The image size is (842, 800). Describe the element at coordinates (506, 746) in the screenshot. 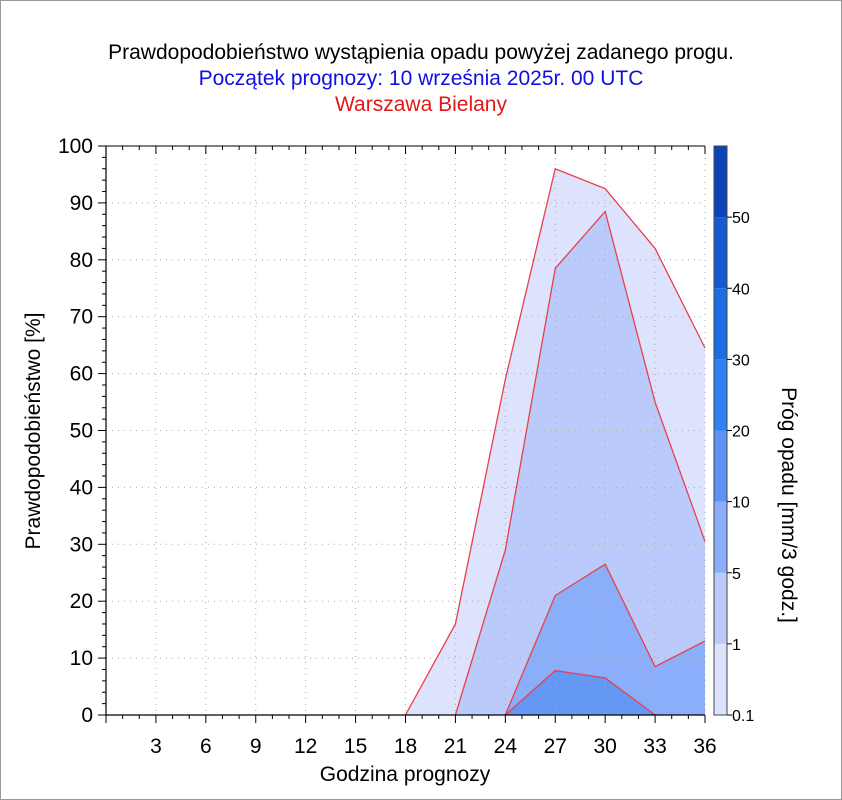

I see `x-tick-label: 24` at that location.